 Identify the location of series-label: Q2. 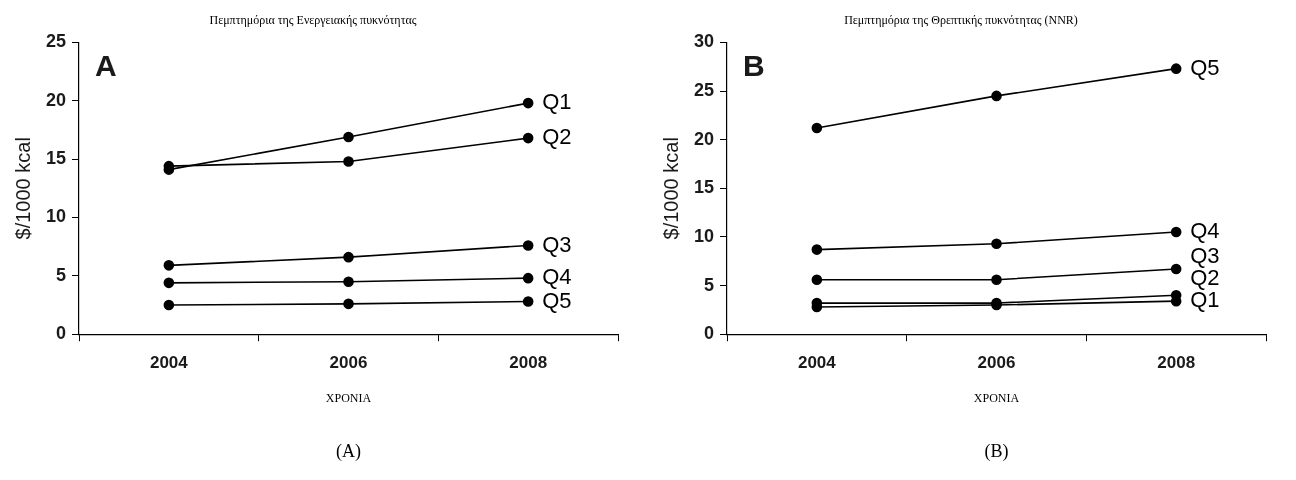
(557, 137).